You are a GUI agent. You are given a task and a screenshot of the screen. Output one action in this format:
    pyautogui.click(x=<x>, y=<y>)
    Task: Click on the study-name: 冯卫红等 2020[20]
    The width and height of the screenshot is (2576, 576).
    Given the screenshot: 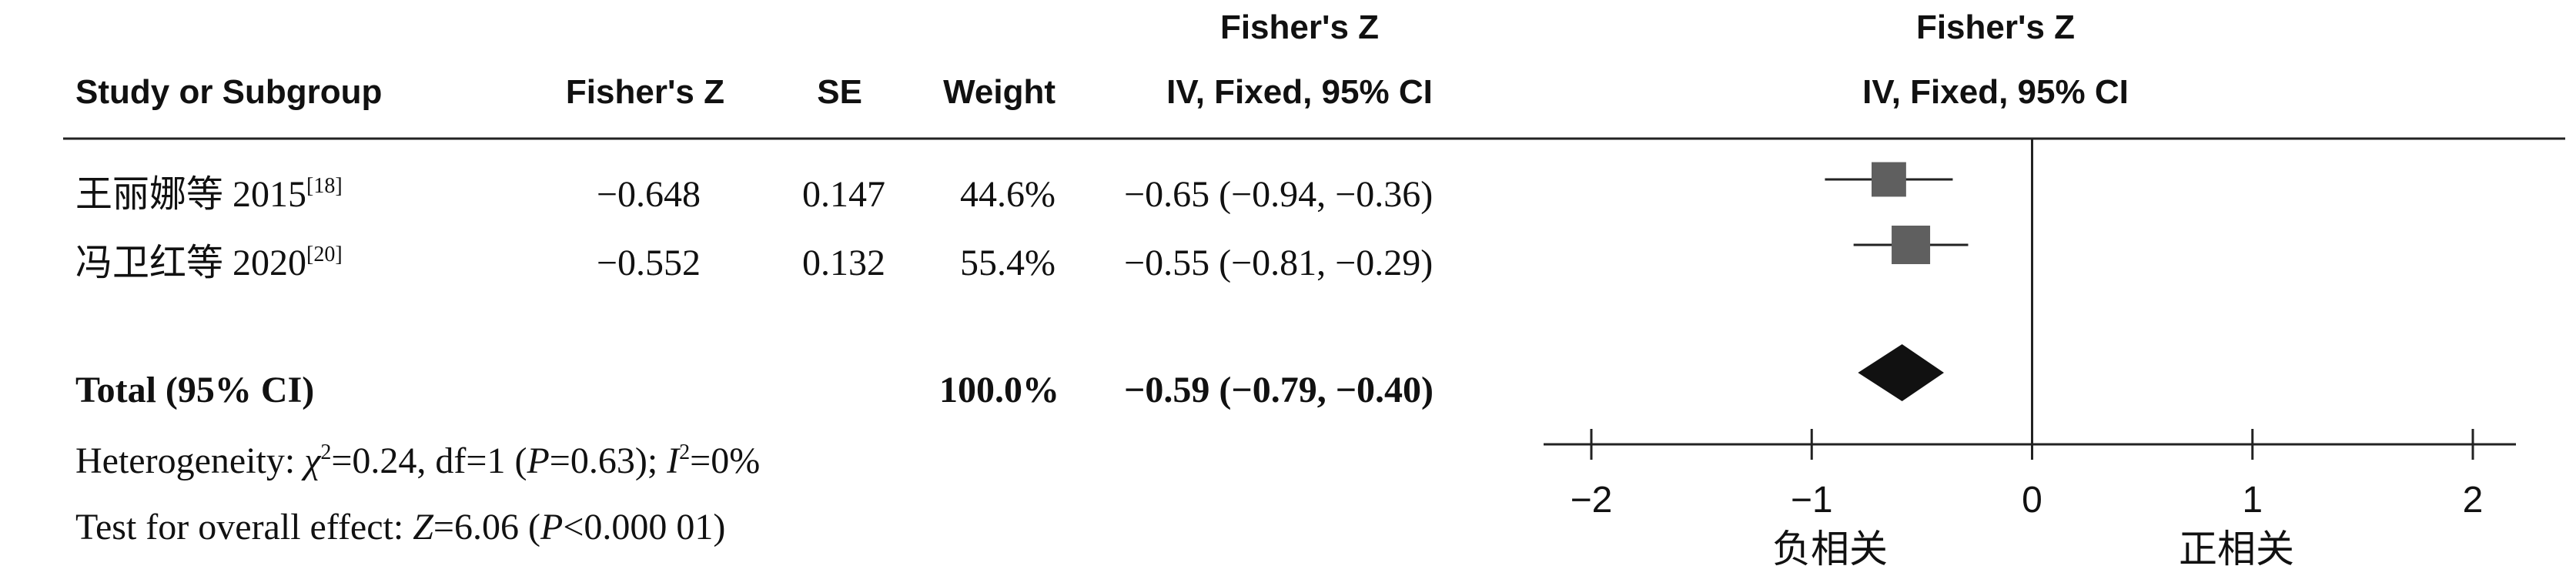 What is the action you would take?
    pyautogui.click(x=209, y=263)
    